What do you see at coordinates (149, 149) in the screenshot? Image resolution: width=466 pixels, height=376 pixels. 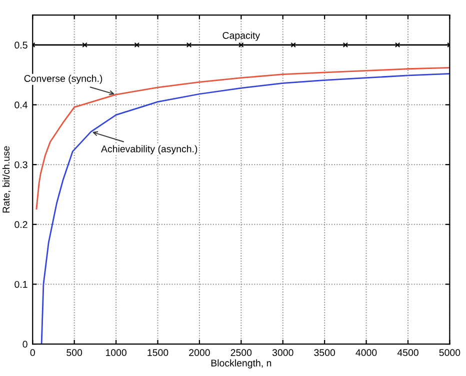 I see `series-label: Achievability (asynch.)` at bounding box center [149, 149].